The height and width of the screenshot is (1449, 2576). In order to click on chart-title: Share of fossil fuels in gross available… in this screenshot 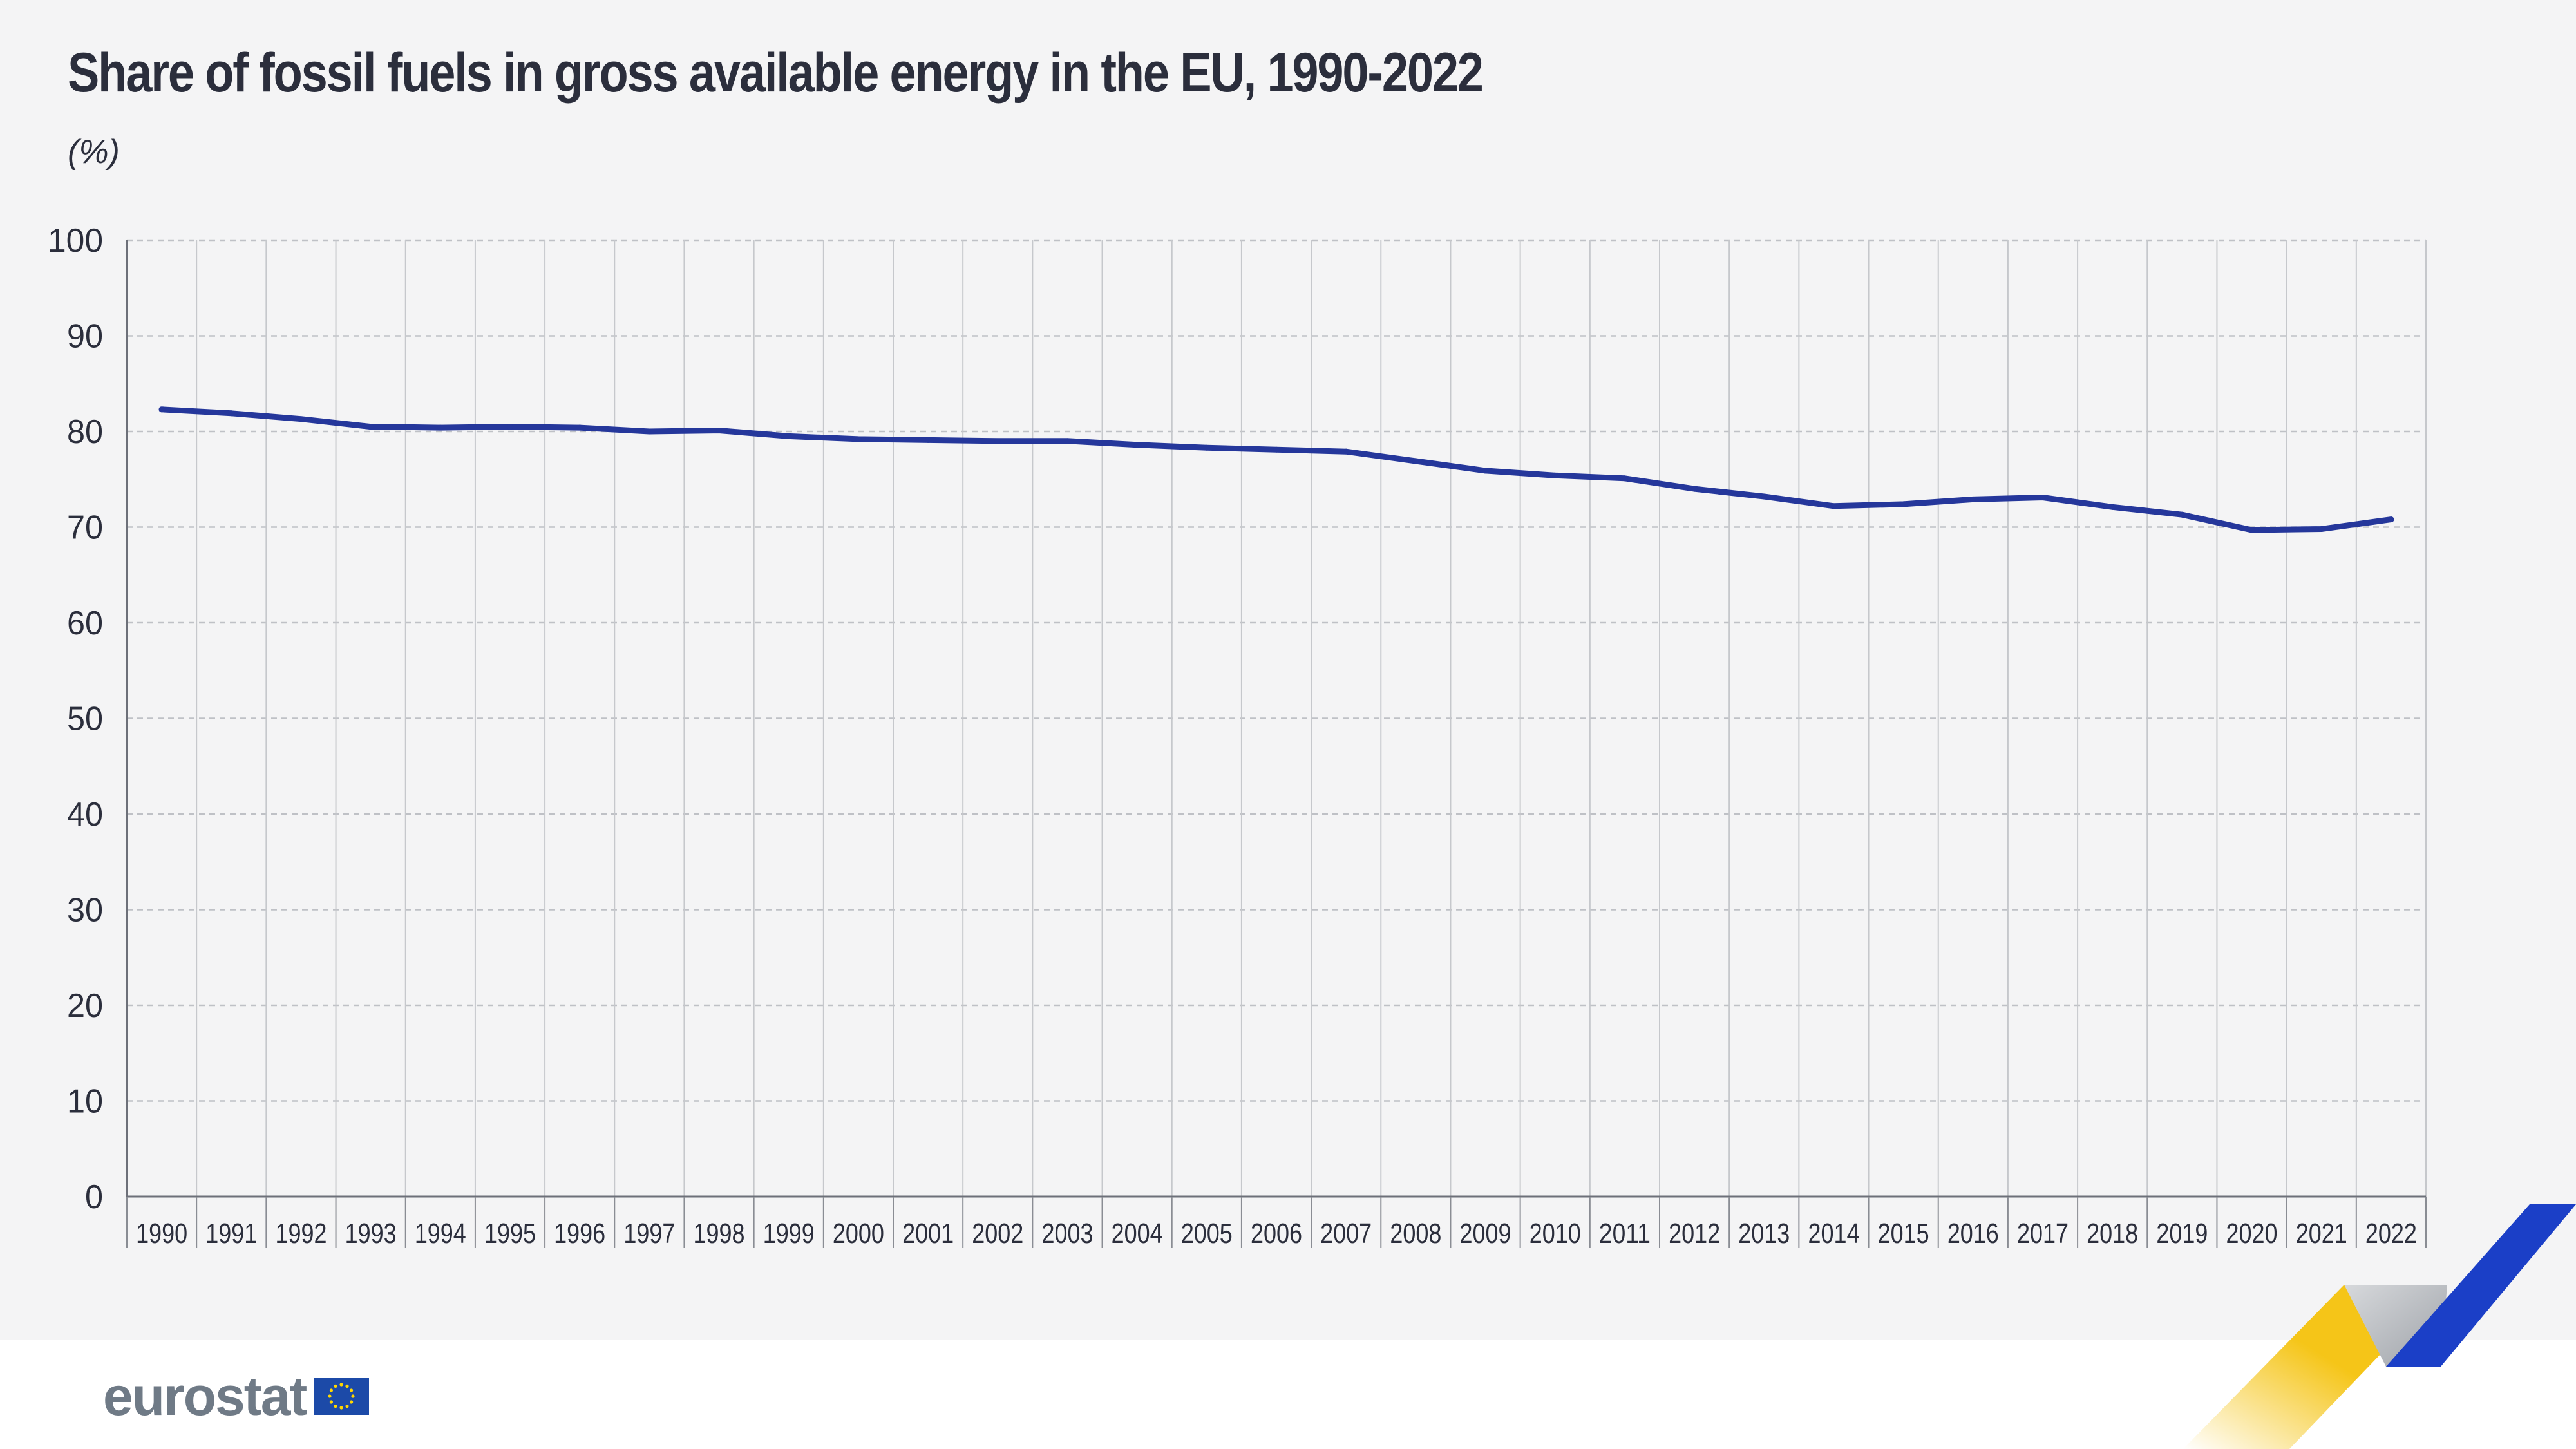, I will do `click(776, 73)`.